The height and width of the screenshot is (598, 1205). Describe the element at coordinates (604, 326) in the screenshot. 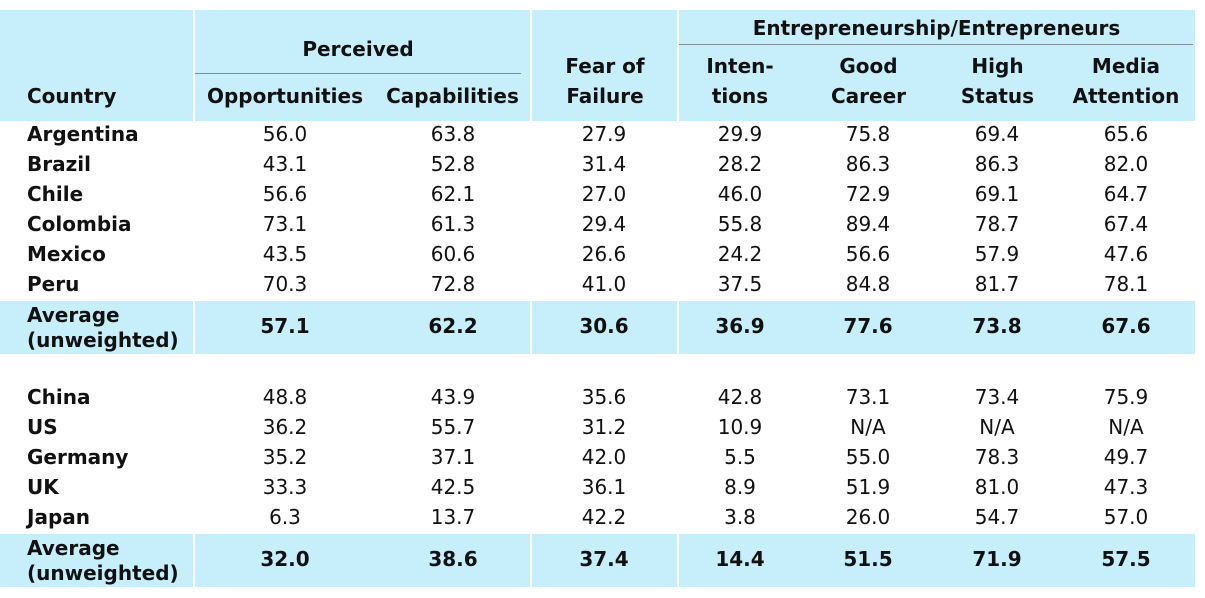

I see `average-value: 30.6` at that location.